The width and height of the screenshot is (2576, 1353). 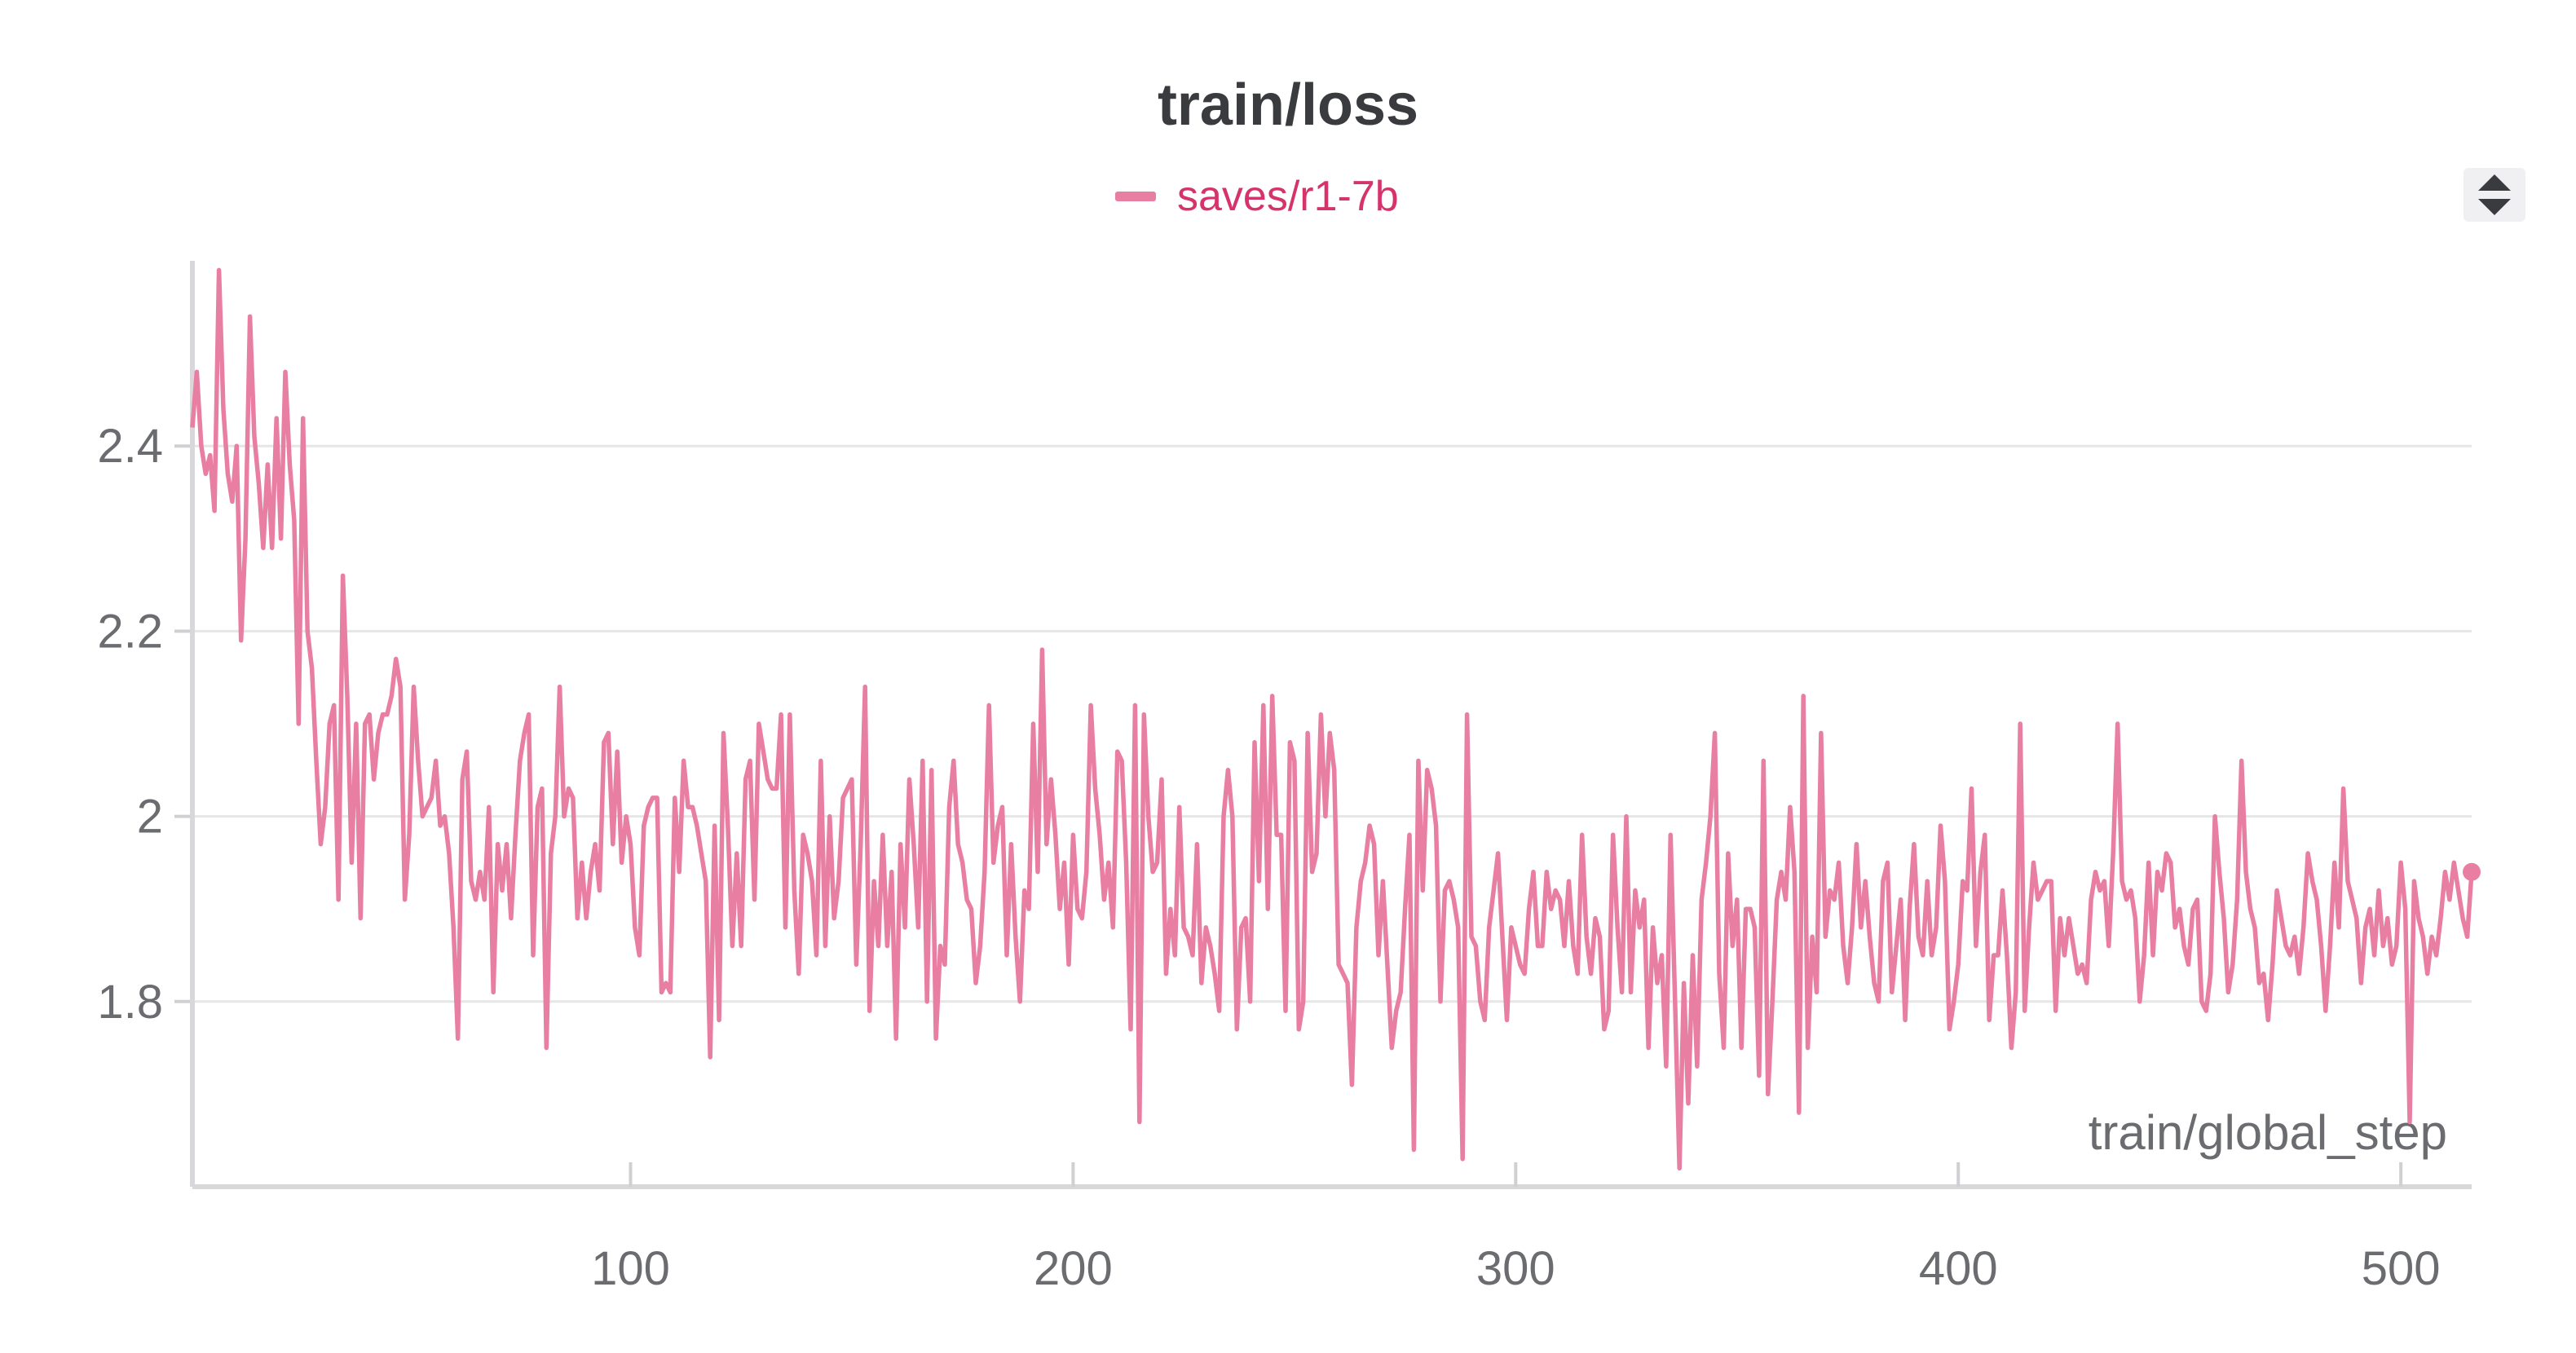 I want to click on x-tick-label: 100, so click(x=630, y=1268).